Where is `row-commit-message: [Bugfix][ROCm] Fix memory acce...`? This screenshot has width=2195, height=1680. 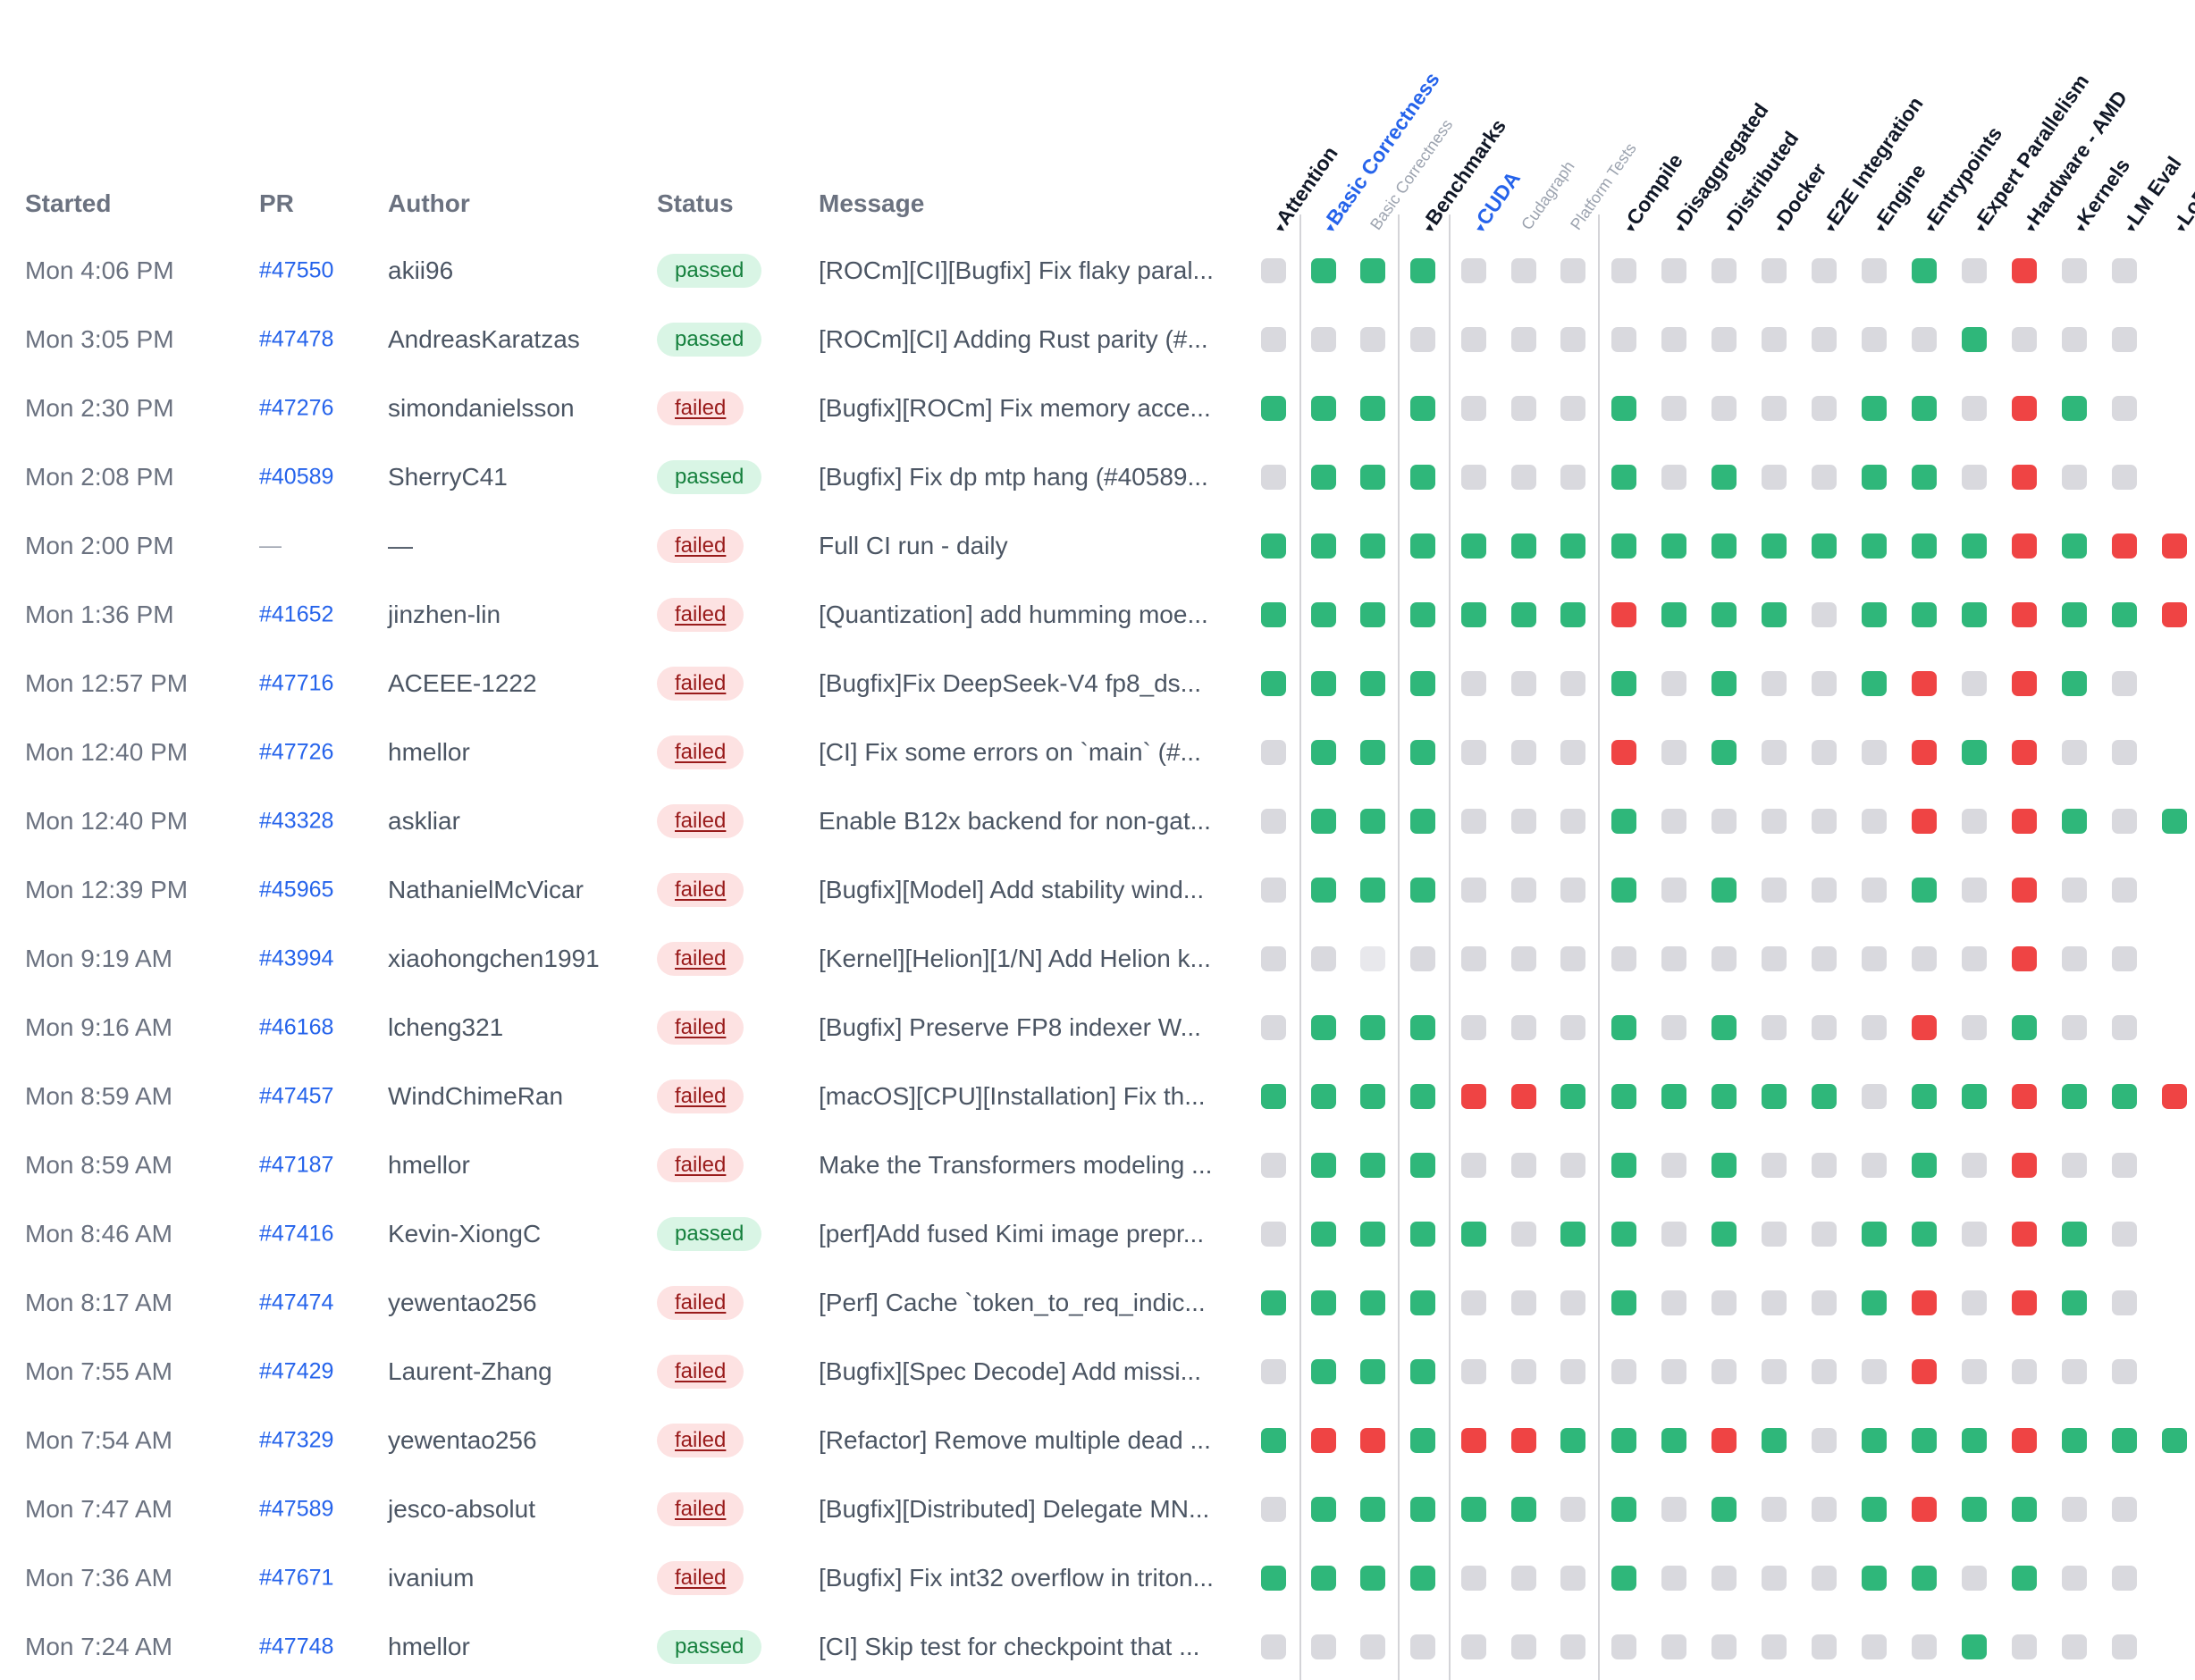
row-commit-message: [Bugfix][ROCm] Fix memory acce... is located at coordinates (1015, 408).